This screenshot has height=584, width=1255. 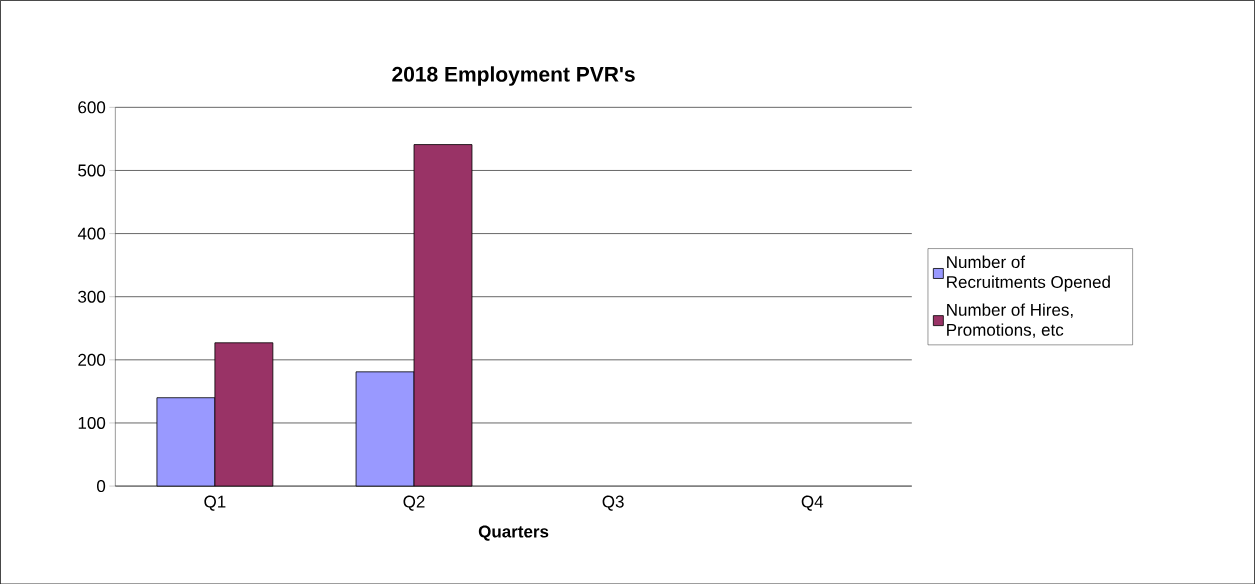 What do you see at coordinates (101, 485) in the screenshot?
I see `y-tick-label: 0` at bounding box center [101, 485].